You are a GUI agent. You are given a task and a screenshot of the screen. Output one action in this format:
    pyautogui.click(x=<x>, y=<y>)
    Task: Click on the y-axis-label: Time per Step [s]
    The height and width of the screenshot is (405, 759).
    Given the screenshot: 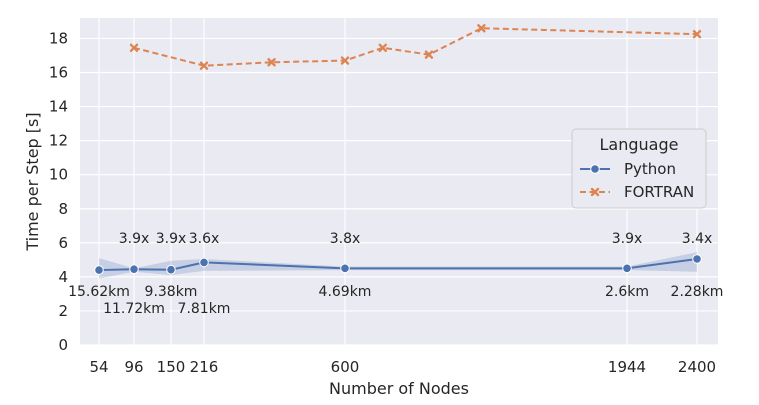 What is the action you would take?
    pyautogui.click(x=32, y=181)
    